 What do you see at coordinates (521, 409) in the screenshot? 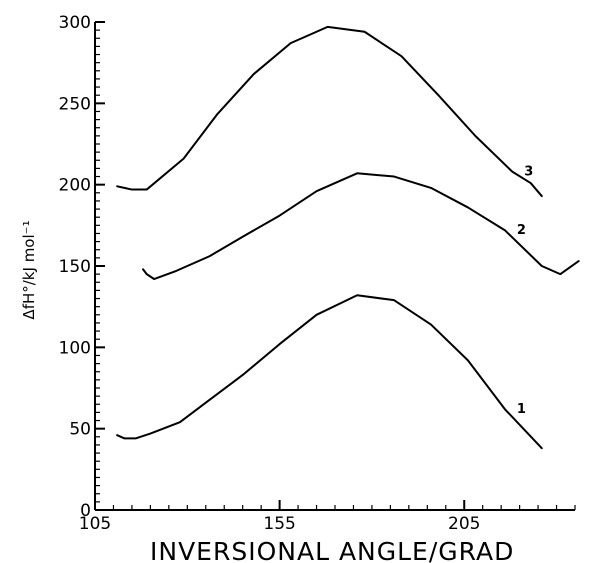
I see `series-label-1: 1` at bounding box center [521, 409].